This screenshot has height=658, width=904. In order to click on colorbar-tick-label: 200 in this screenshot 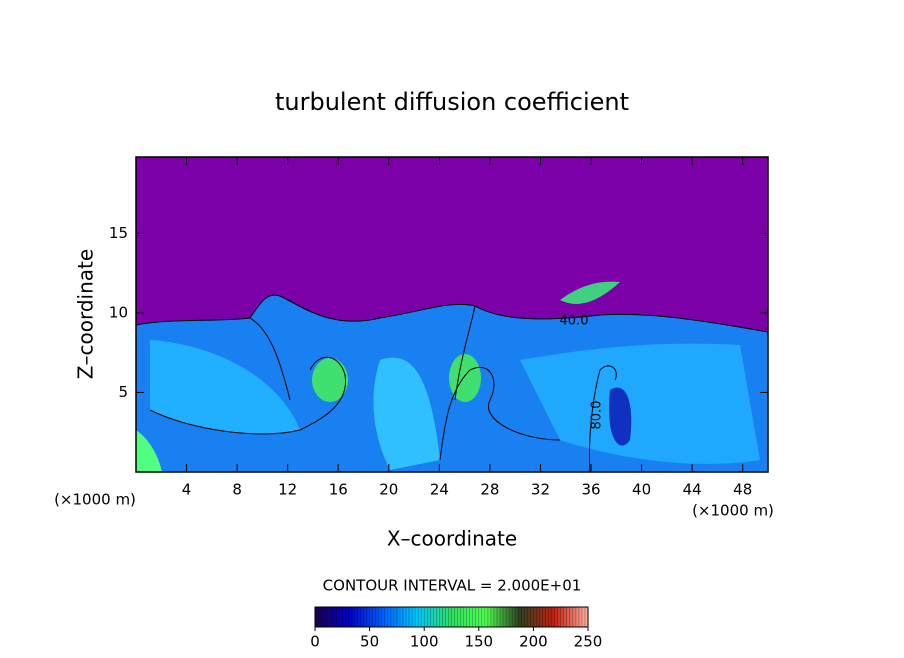, I will do `click(533, 642)`.